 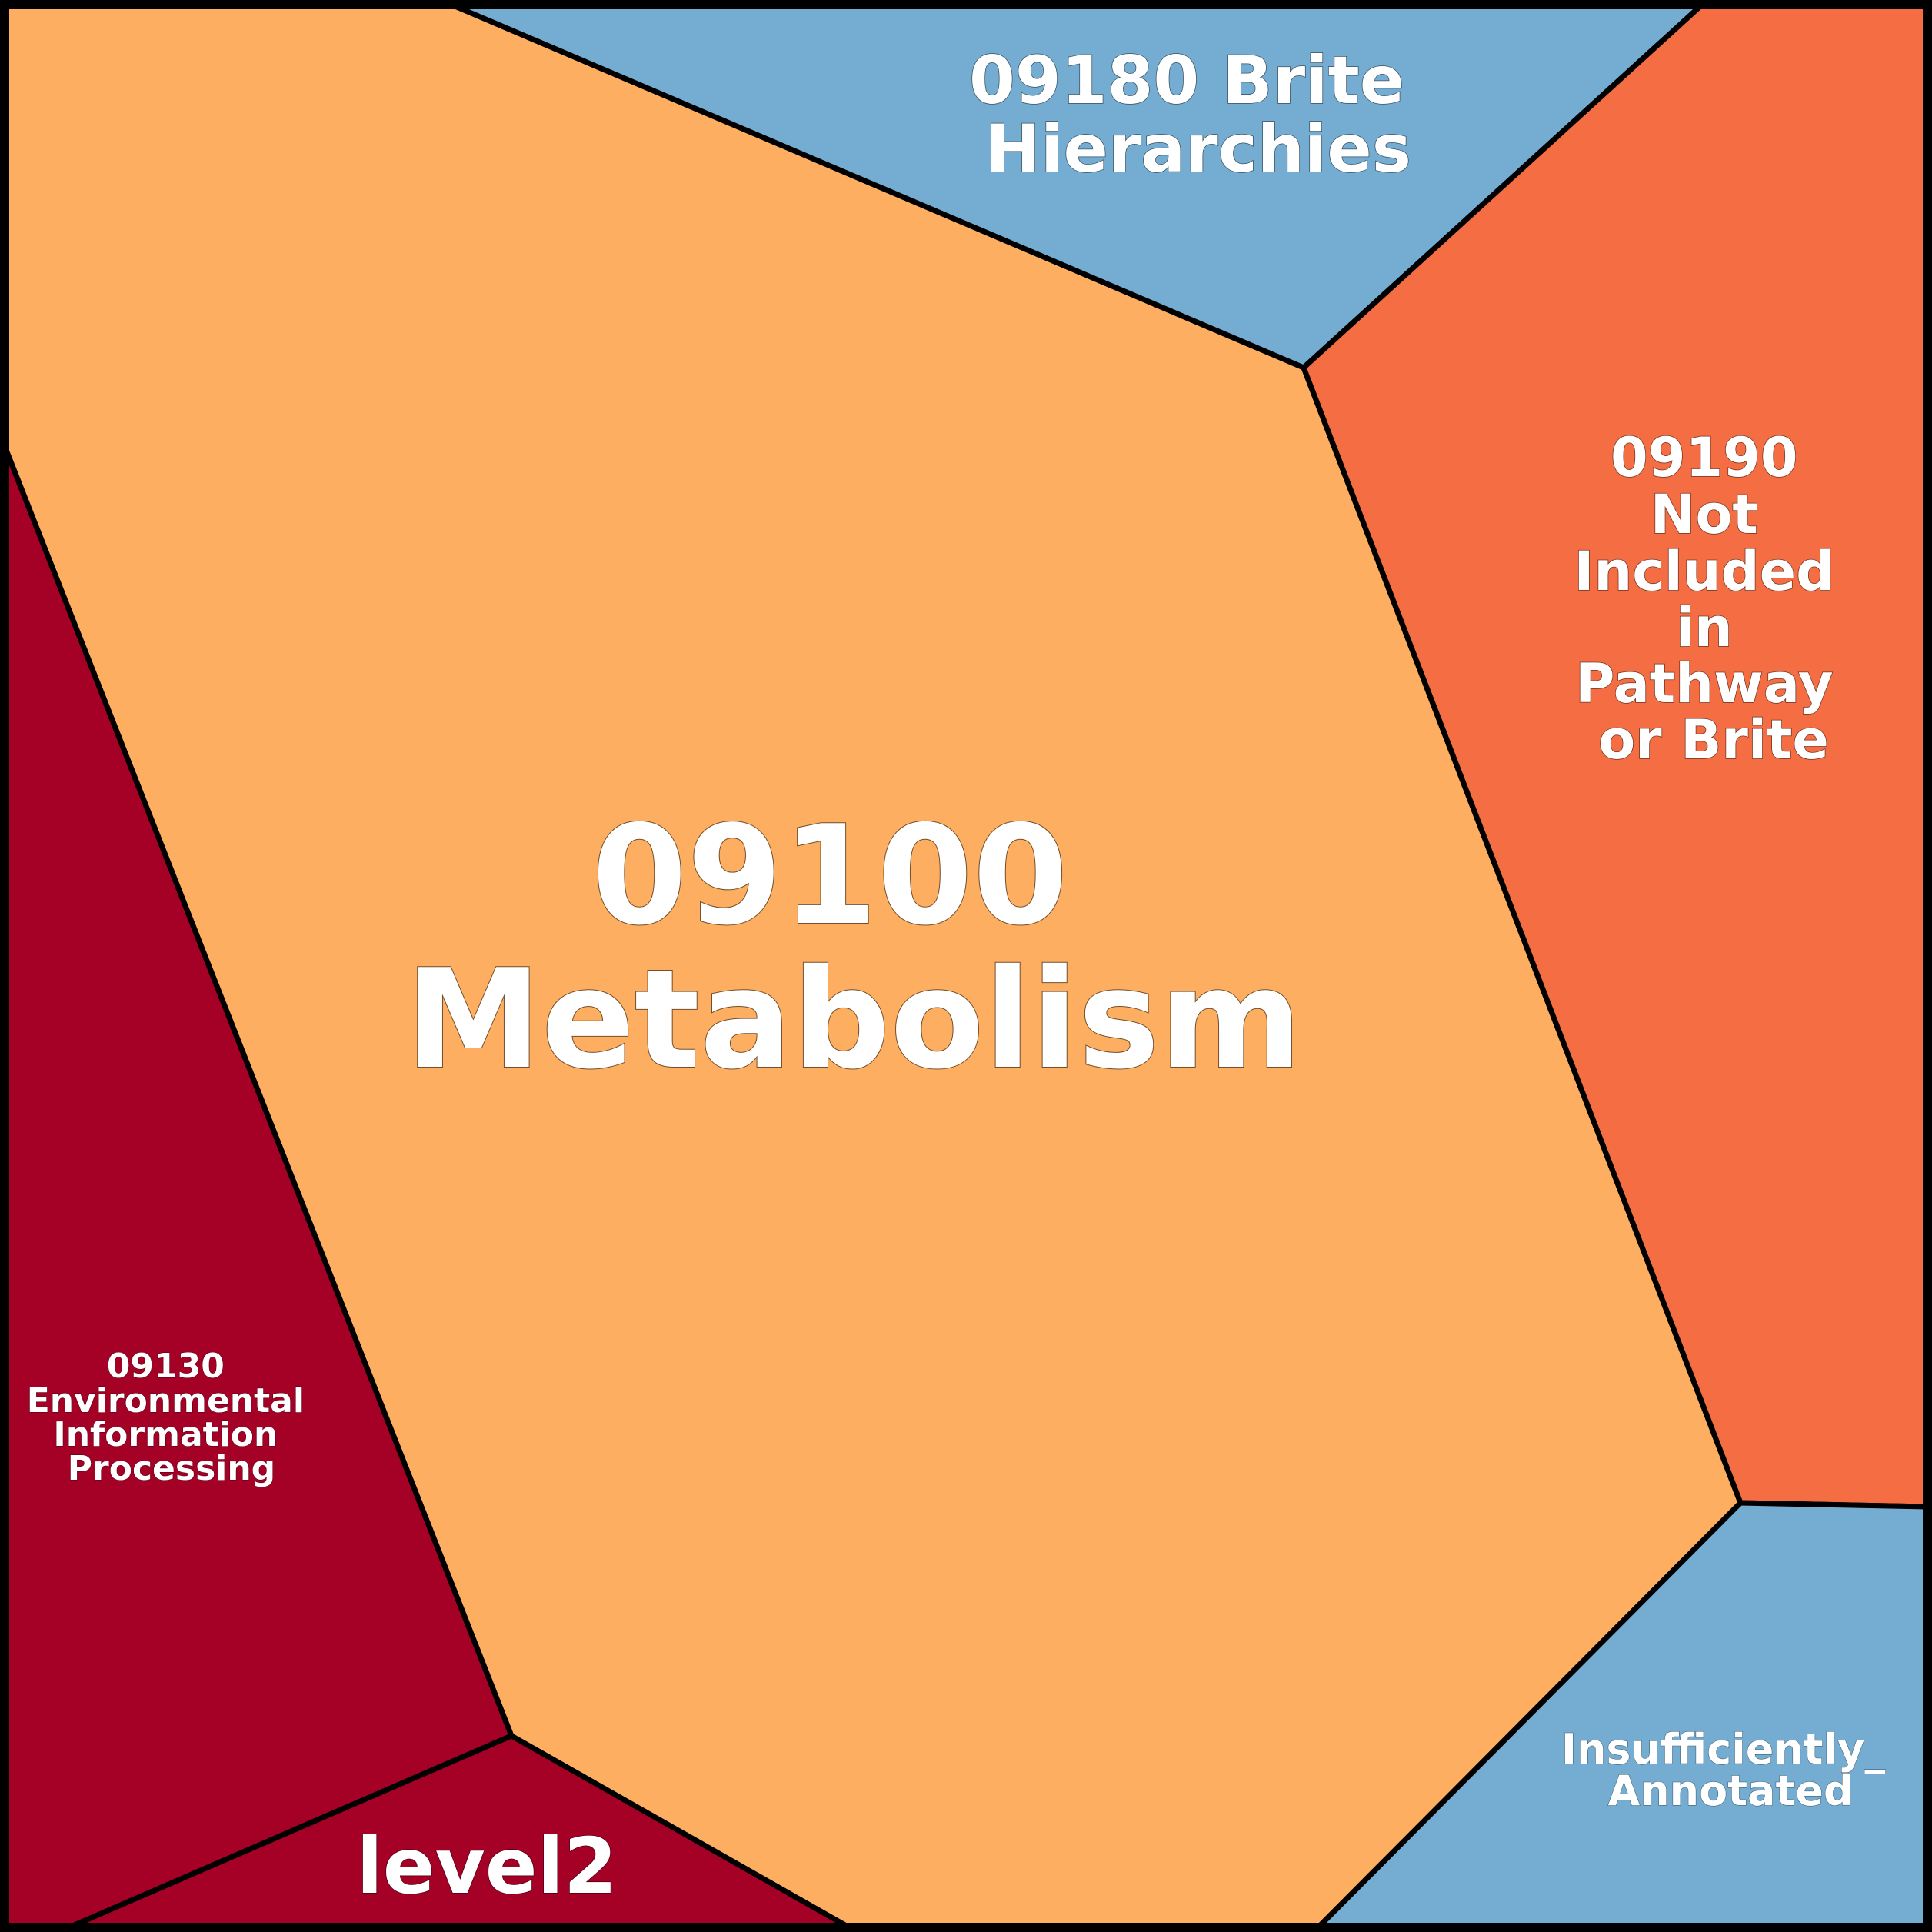 I want to click on label-insufficiently-annotated: Insufficiently_ Annotated, so click(x=1730, y=1770).